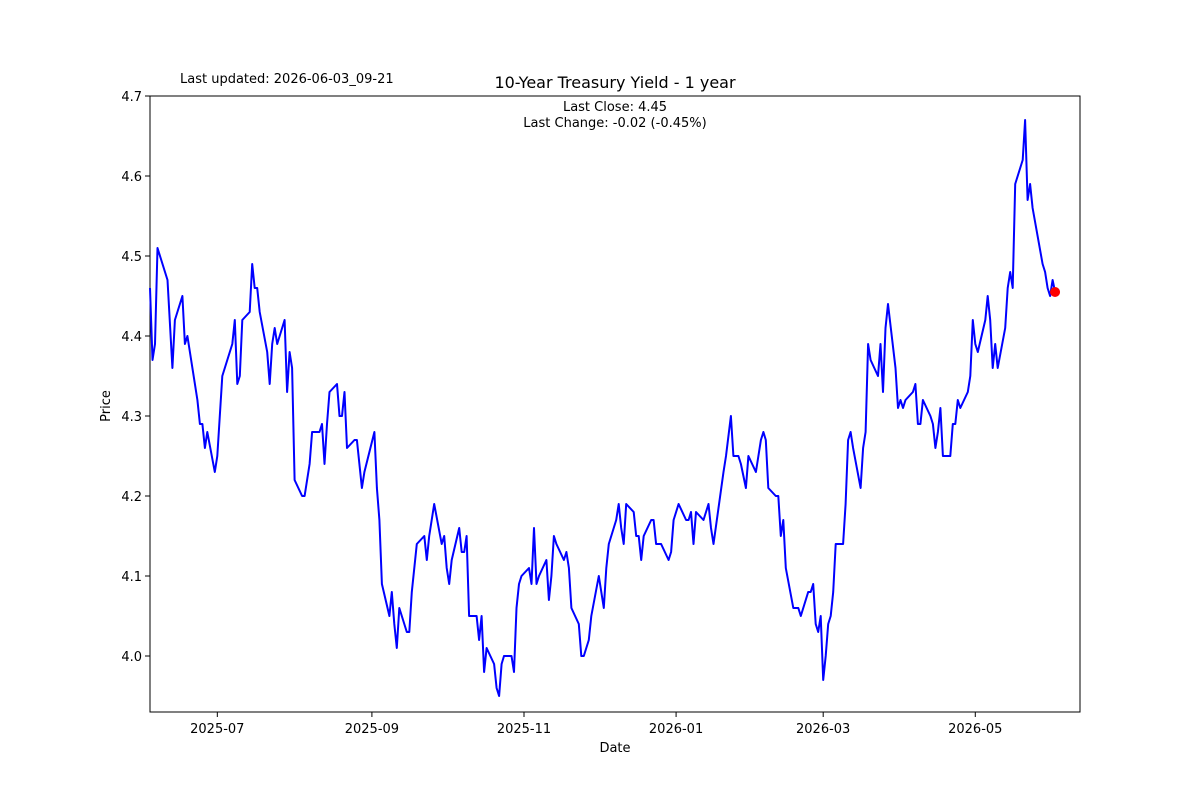 This screenshot has height=800, width=1200. What do you see at coordinates (823, 729) in the screenshot?
I see `x-tick-label: 2026-03` at bounding box center [823, 729].